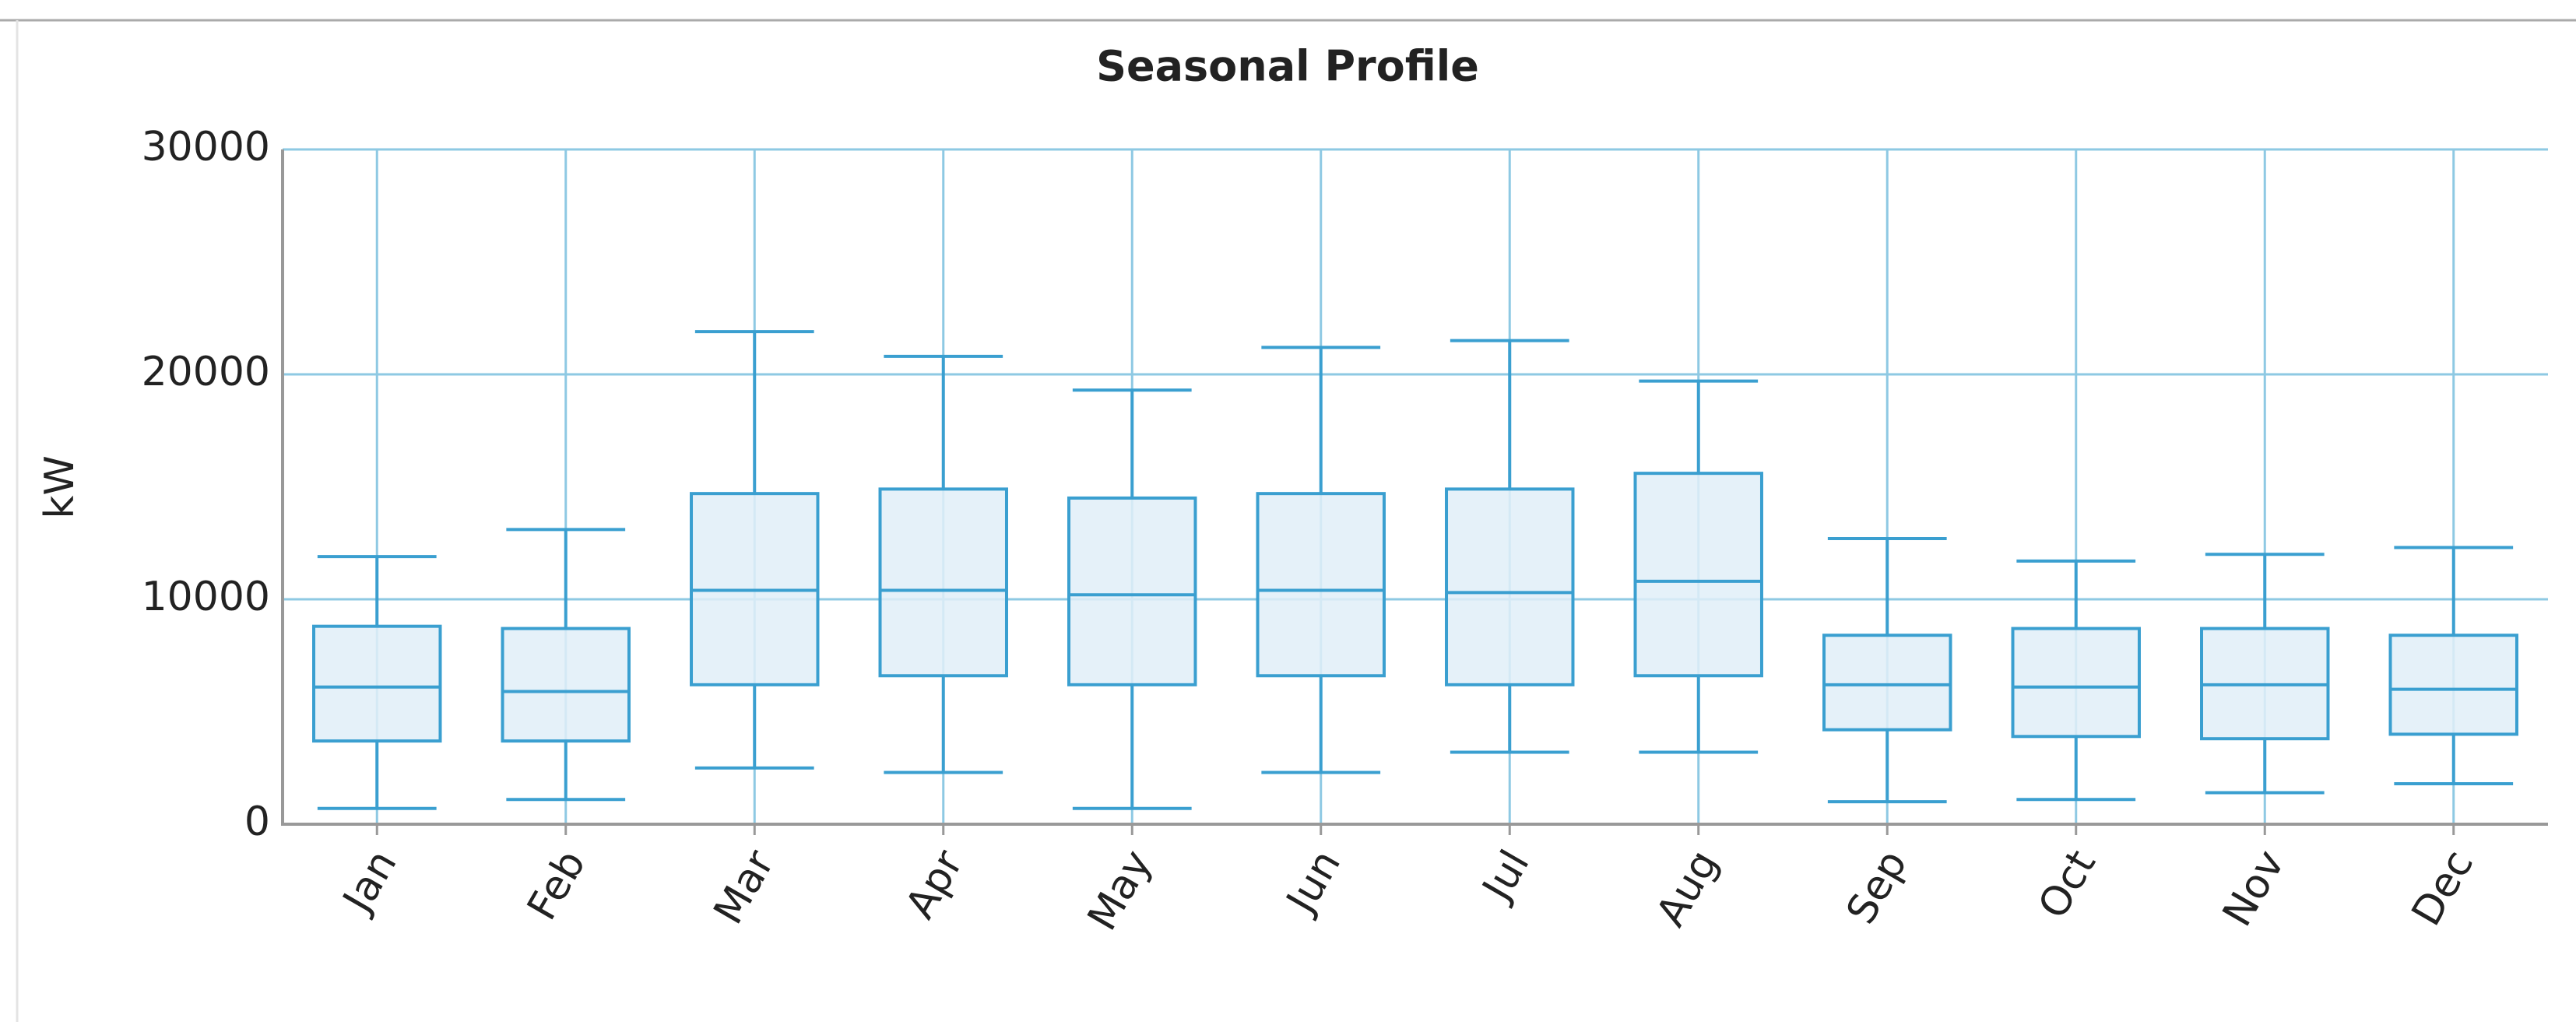 The width and height of the screenshot is (2576, 1025). I want to click on x-tick-label: Apr, so click(935, 884).